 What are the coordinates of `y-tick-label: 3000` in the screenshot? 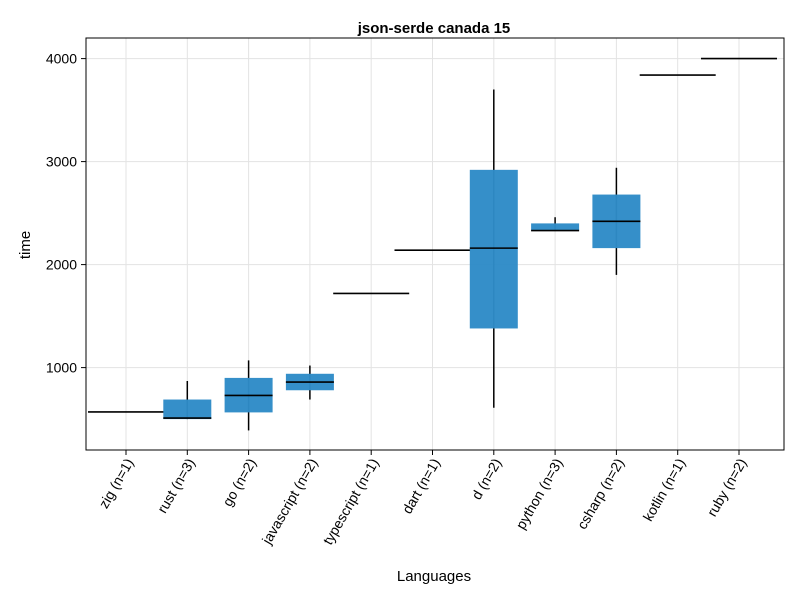 It's located at (61, 162).